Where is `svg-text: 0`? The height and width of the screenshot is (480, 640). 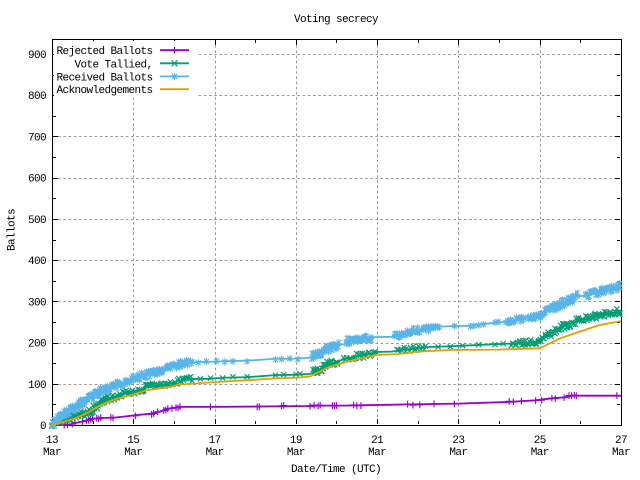
svg-text: 0 is located at coordinates (43, 427).